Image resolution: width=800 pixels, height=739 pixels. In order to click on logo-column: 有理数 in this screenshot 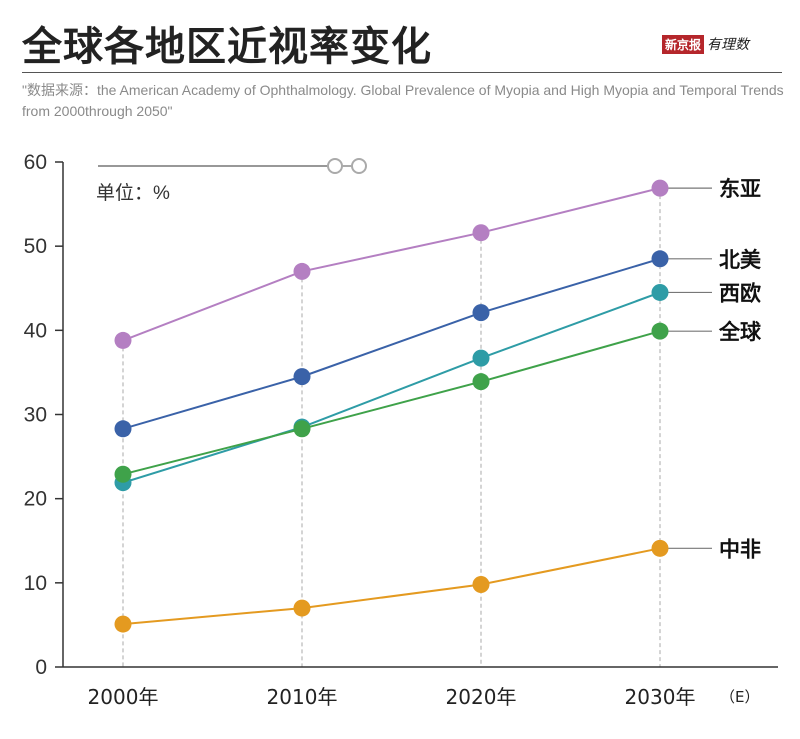, I will do `click(728, 45)`.